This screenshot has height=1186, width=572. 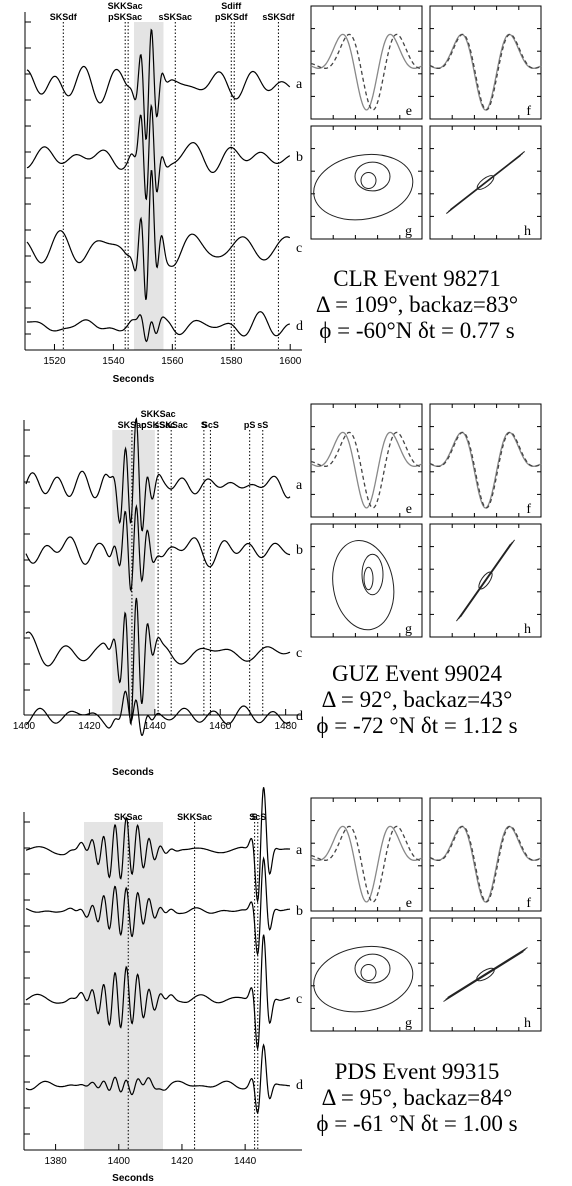 What do you see at coordinates (172, 361) in the screenshot?
I see `x-tick-label: 1560` at bounding box center [172, 361].